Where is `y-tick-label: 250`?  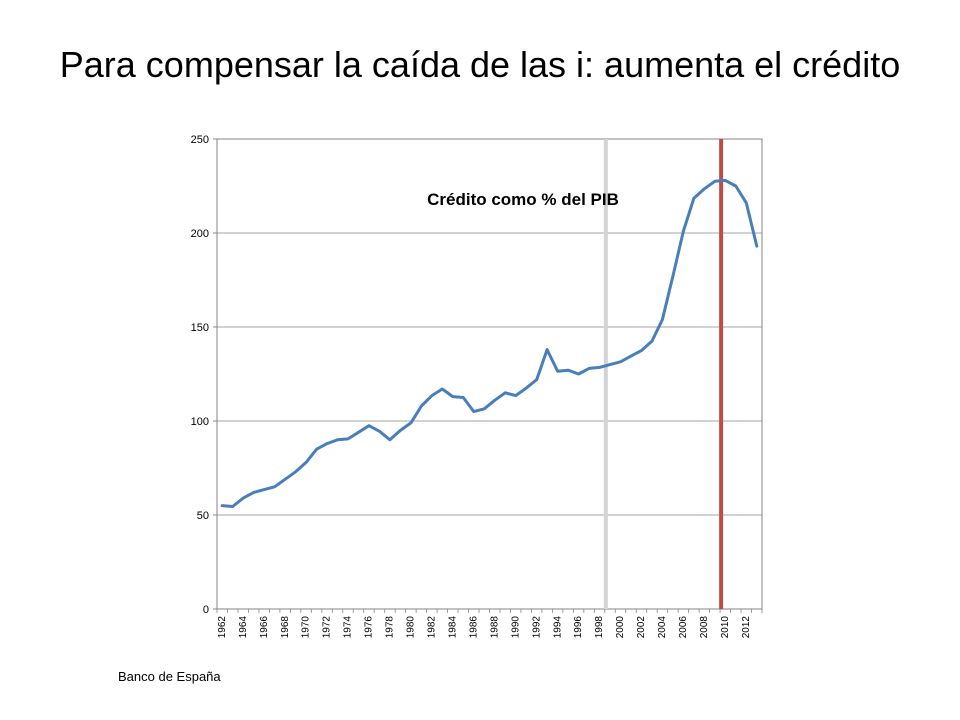 y-tick-label: 250 is located at coordinates (200, 140).